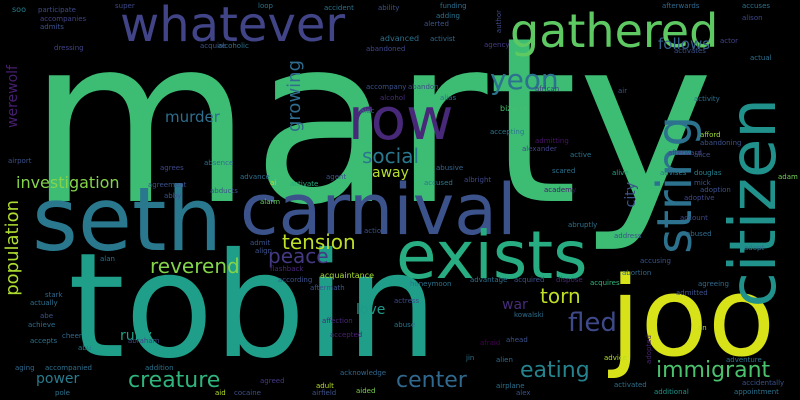  I want to click on word: alcoholic, so click(233, 46).